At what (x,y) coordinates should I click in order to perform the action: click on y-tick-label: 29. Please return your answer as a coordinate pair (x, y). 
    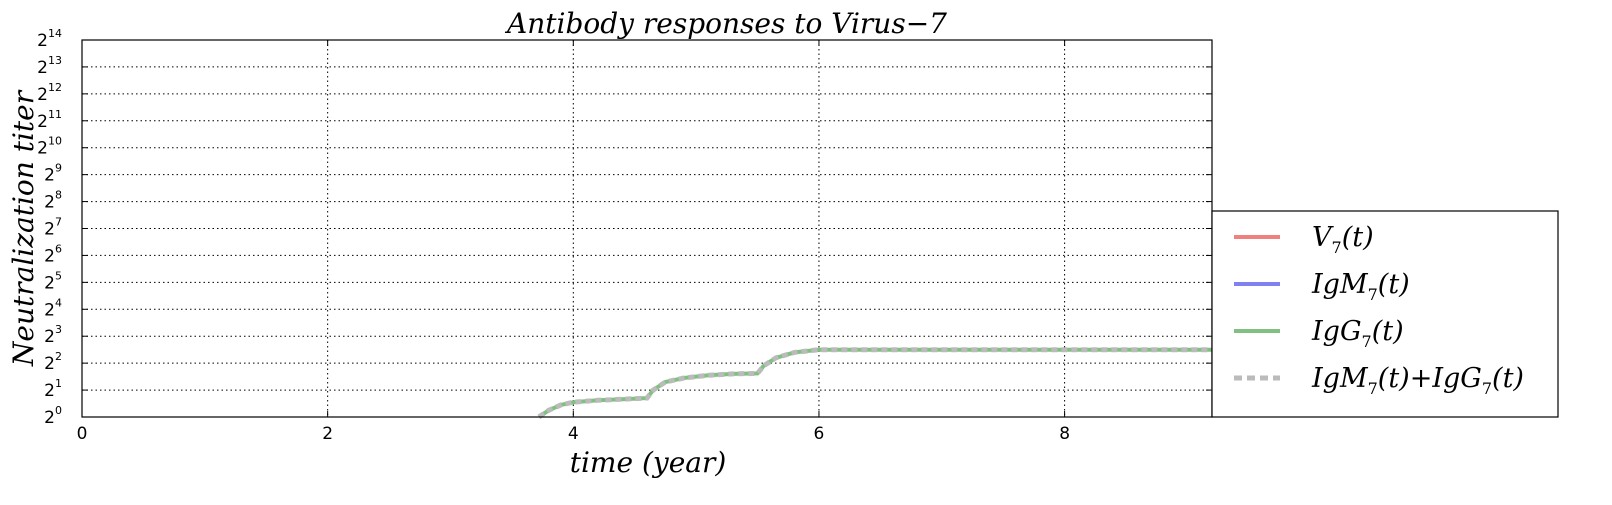
    Looking at the image, I should click on (53, 174).